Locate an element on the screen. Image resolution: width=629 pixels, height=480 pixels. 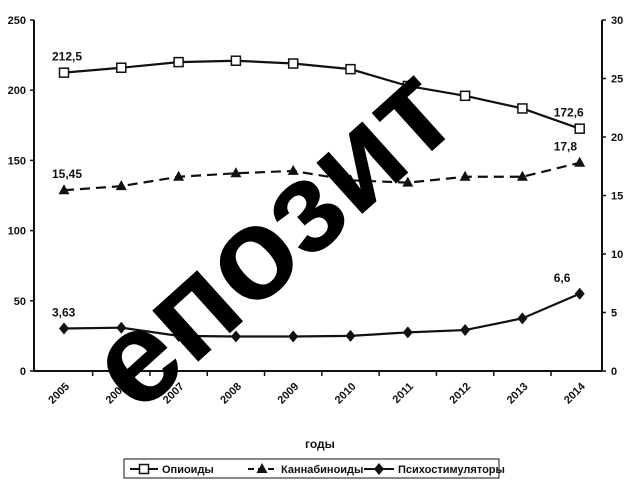
x-axis-title: годы is located at coordinates (320, 444).